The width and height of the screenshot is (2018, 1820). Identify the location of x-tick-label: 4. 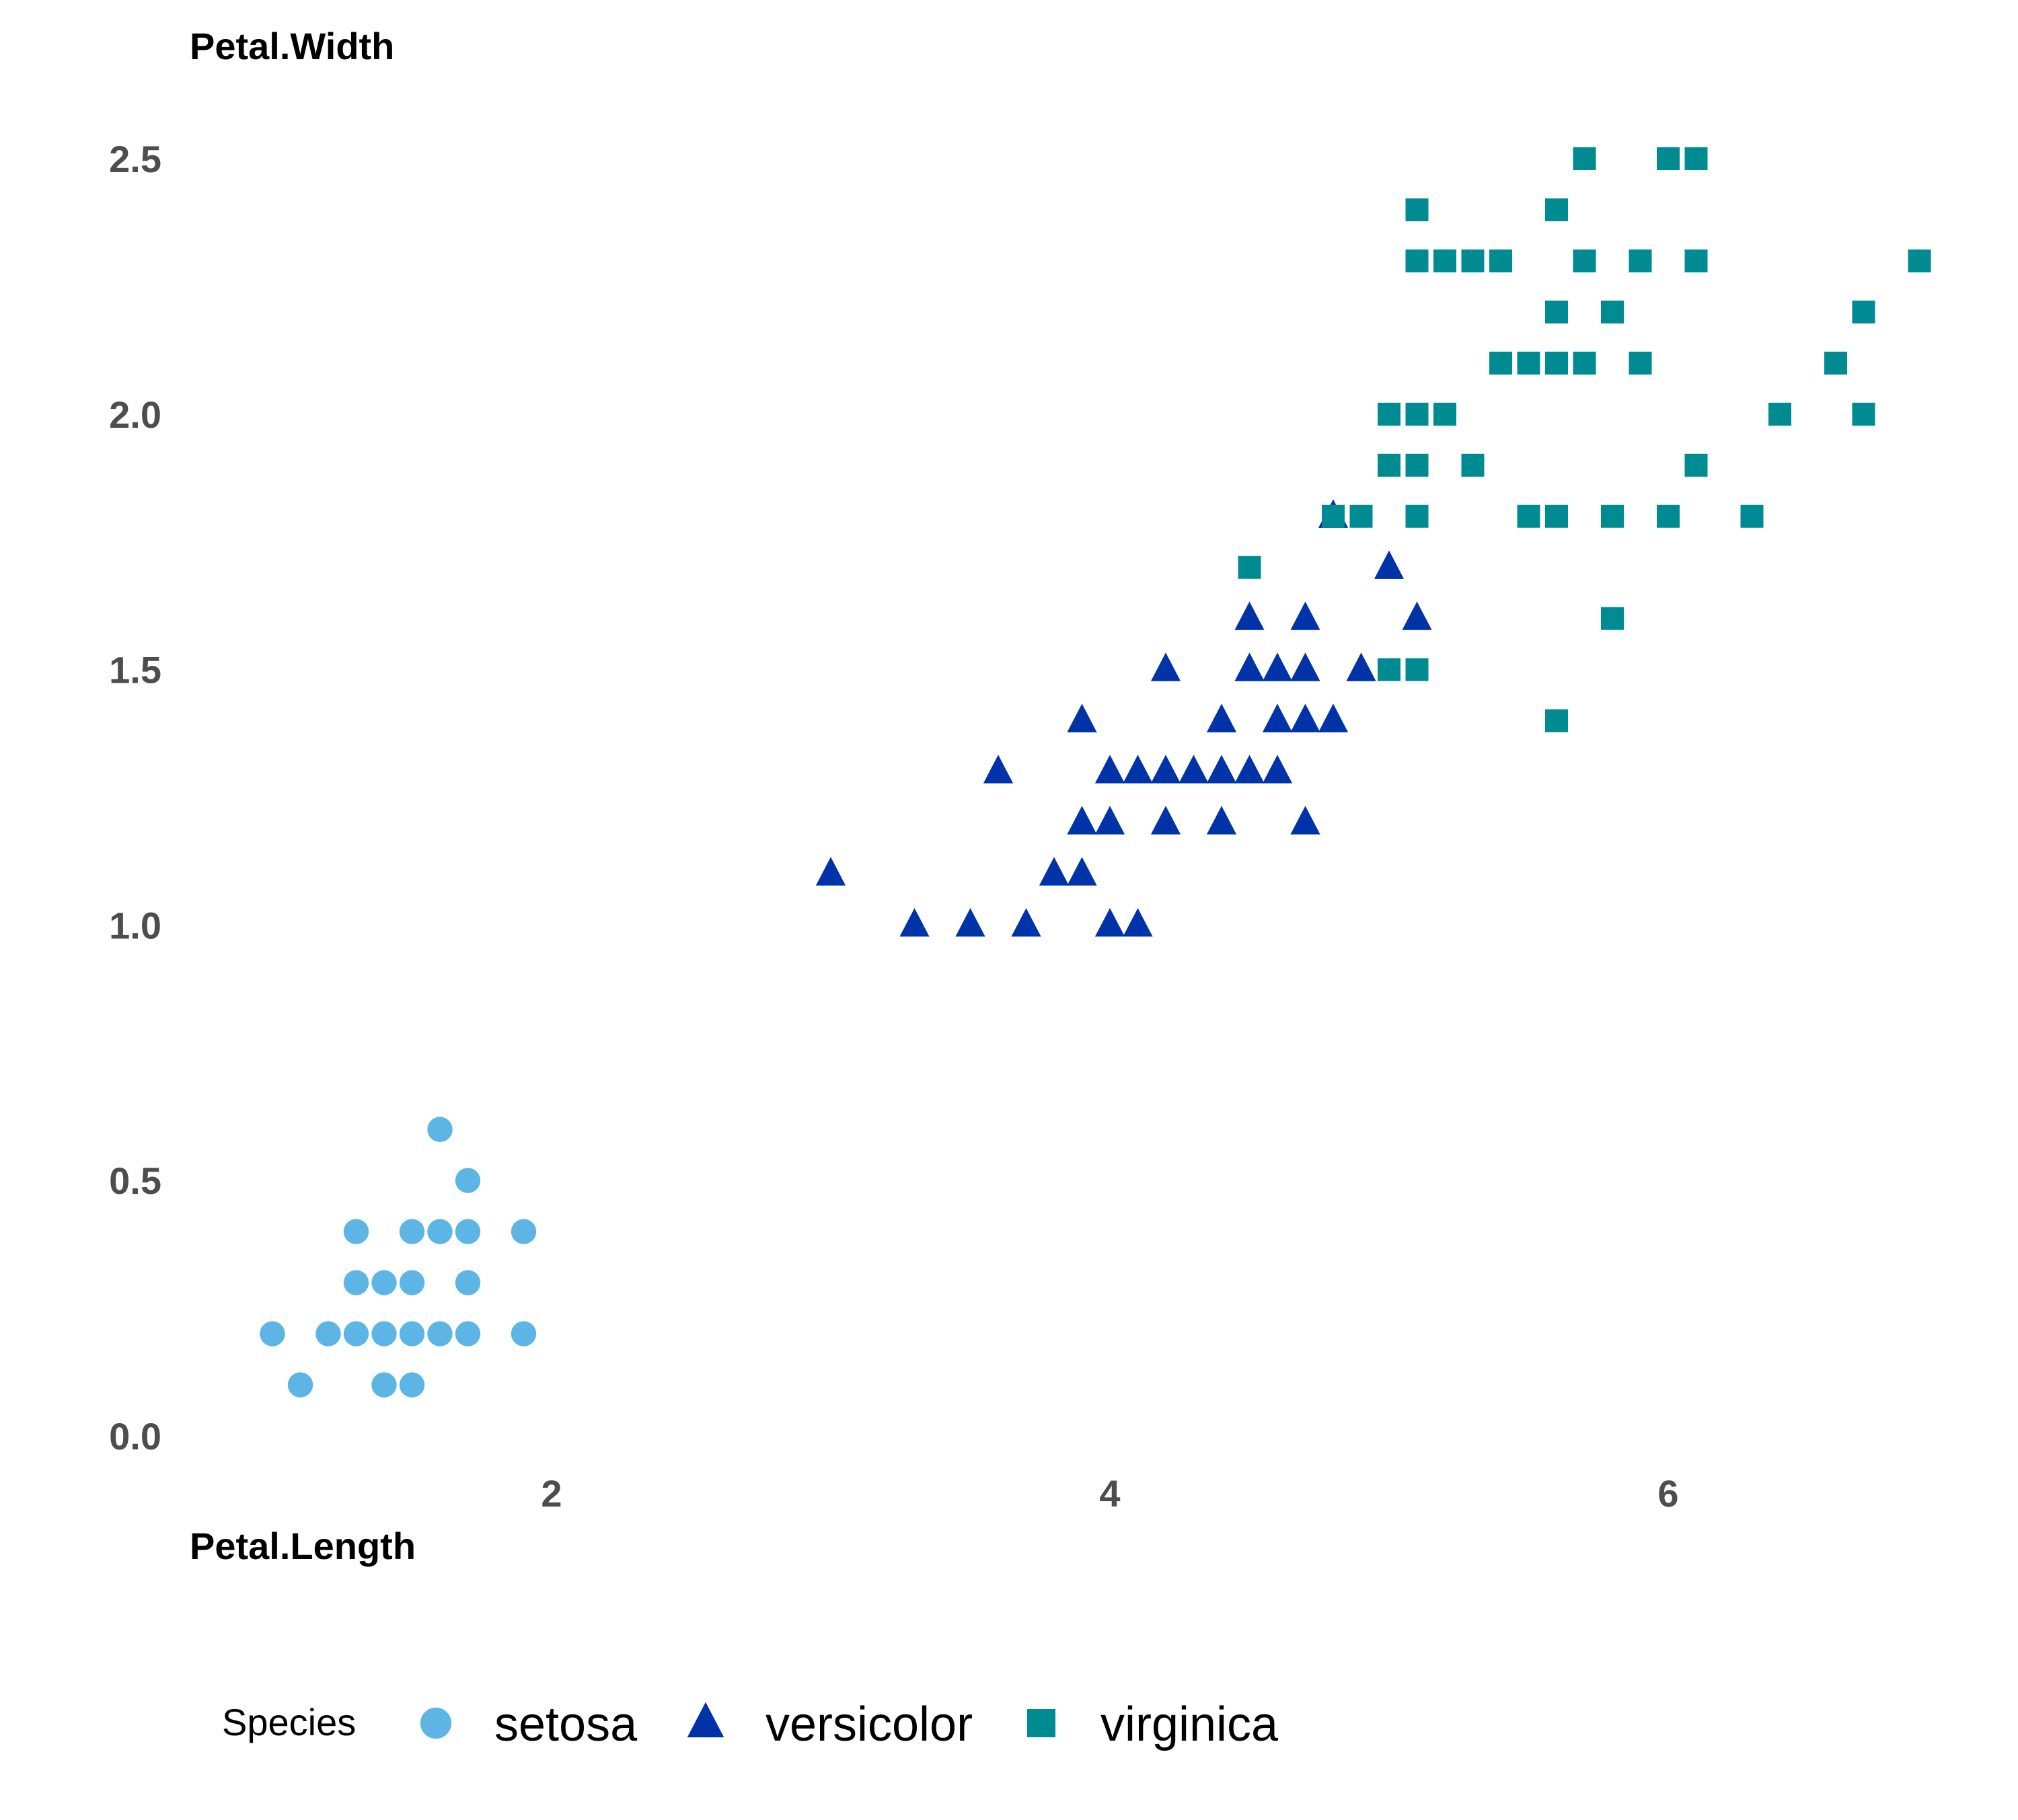
(1109, 1494).